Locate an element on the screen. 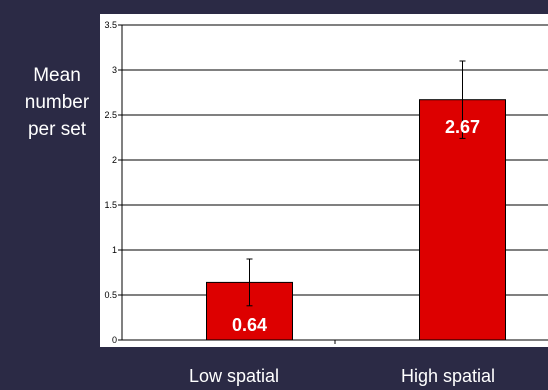  data-label-1: 0.64 is located at coordinates (249, 325).